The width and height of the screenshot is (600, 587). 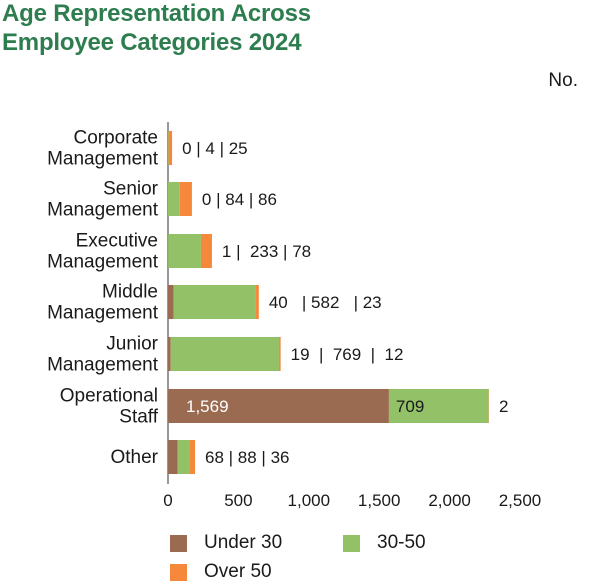 I want to click on data-label: 1,569, so click(x=207, y=406).